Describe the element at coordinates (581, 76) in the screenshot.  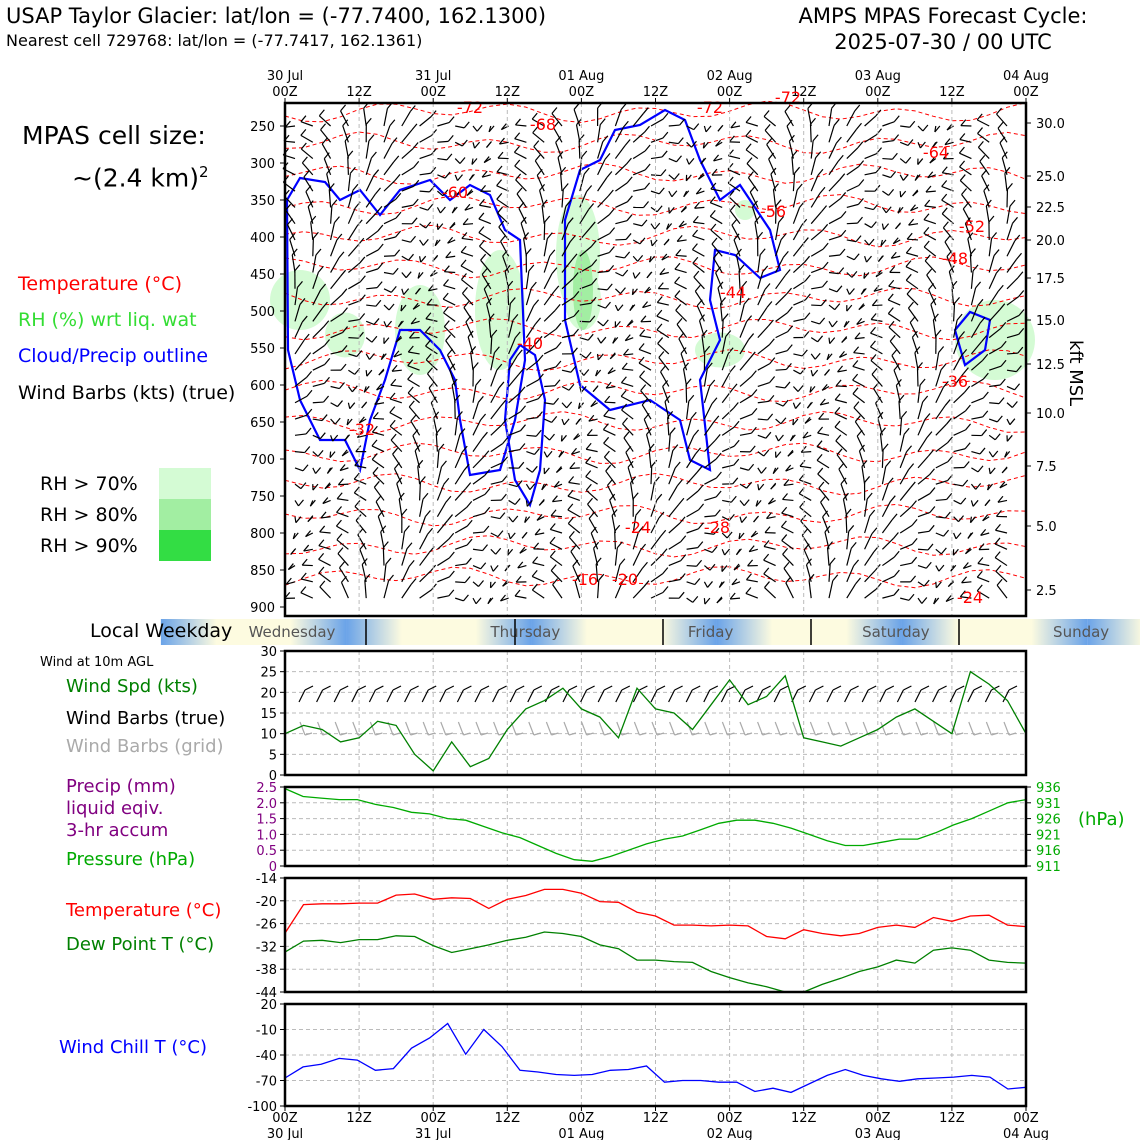
I see `top-date-label: 01 Aug` at that location.